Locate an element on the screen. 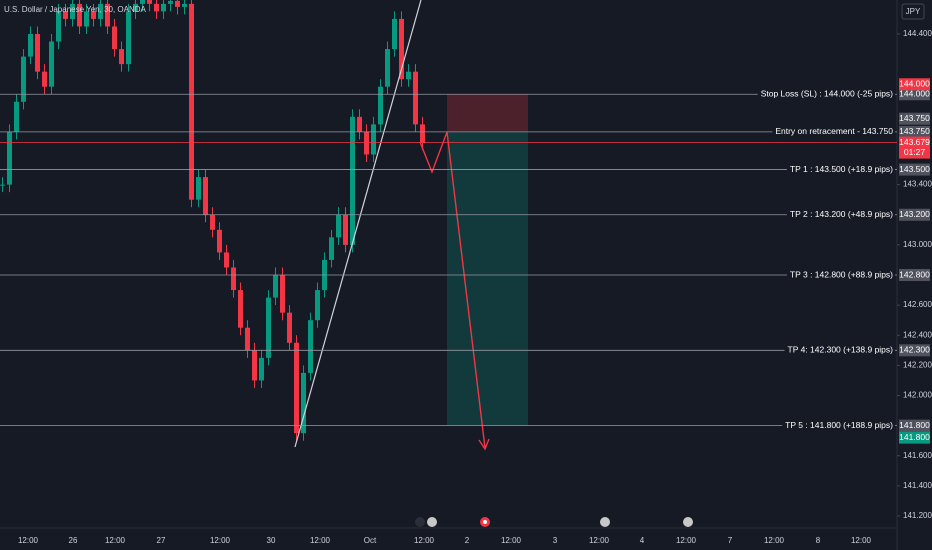 Image resolution: width=932 pixels, height=550 pixels. currency-button is located at coordinates (913, 11).